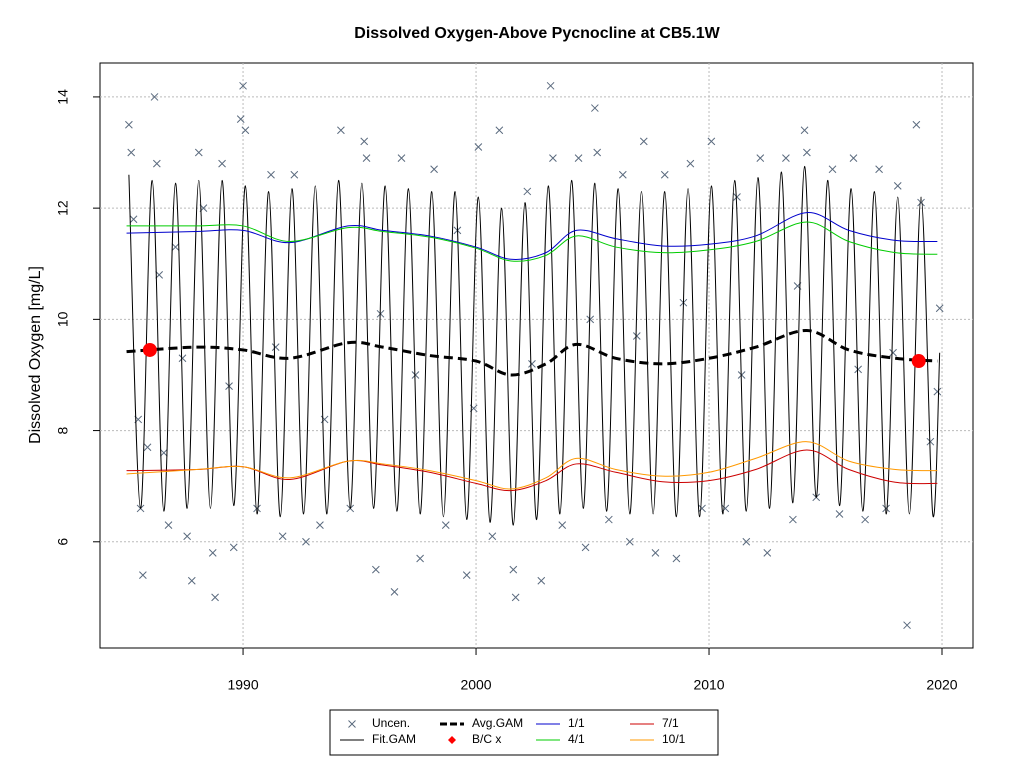  What do you see at coordinates (576, 739) in the screenshot?
I see `legend-label: 4/1` at bounding box center [576, 739].